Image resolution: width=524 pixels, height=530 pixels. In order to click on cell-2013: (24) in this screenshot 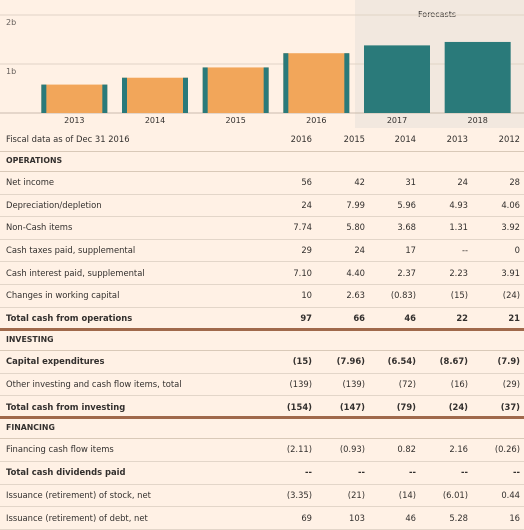, I will do `click(458, 406)`.